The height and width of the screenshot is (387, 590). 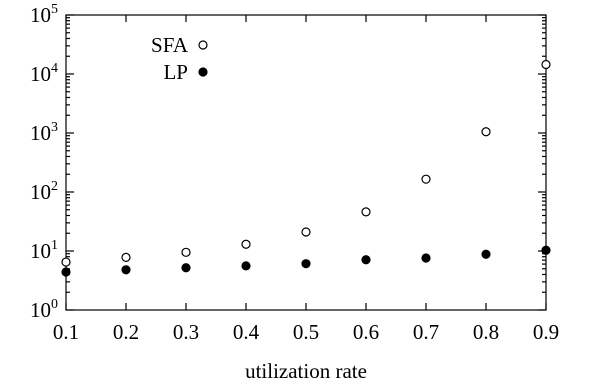 What do you see at coordinates (546, 332) in the screenshot?
I see `x-tick-label: 0.9` at bounding box center [546, 332].